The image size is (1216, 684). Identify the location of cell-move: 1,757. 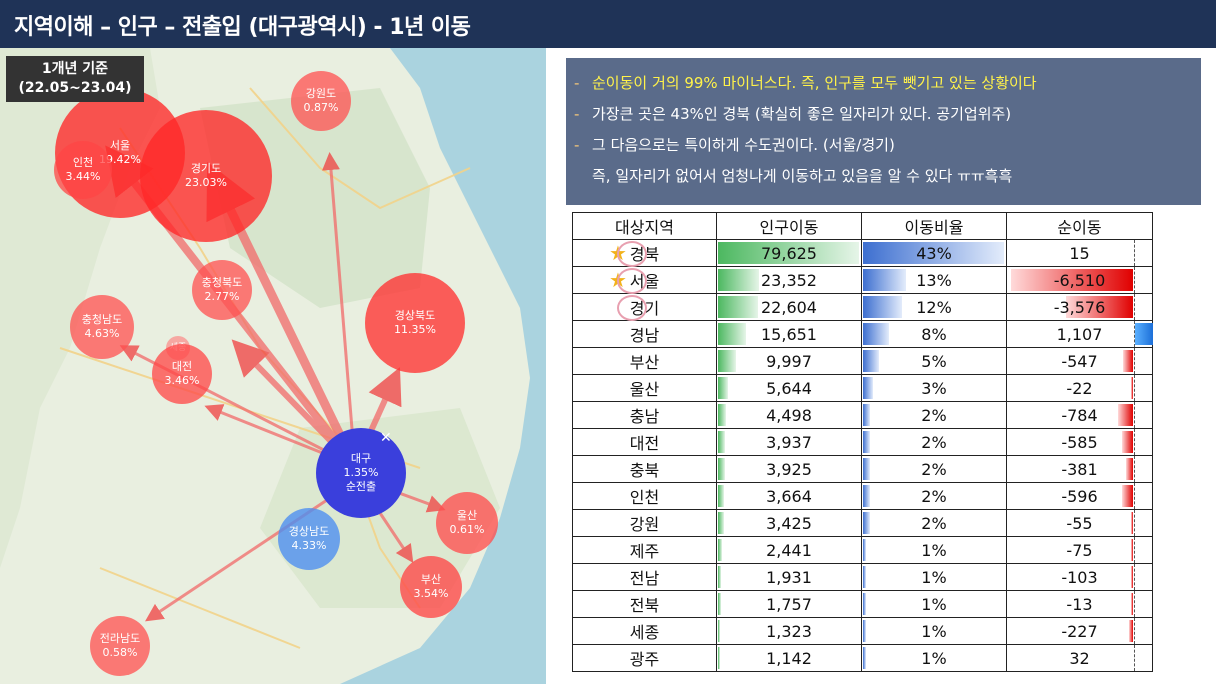
(789, 604).